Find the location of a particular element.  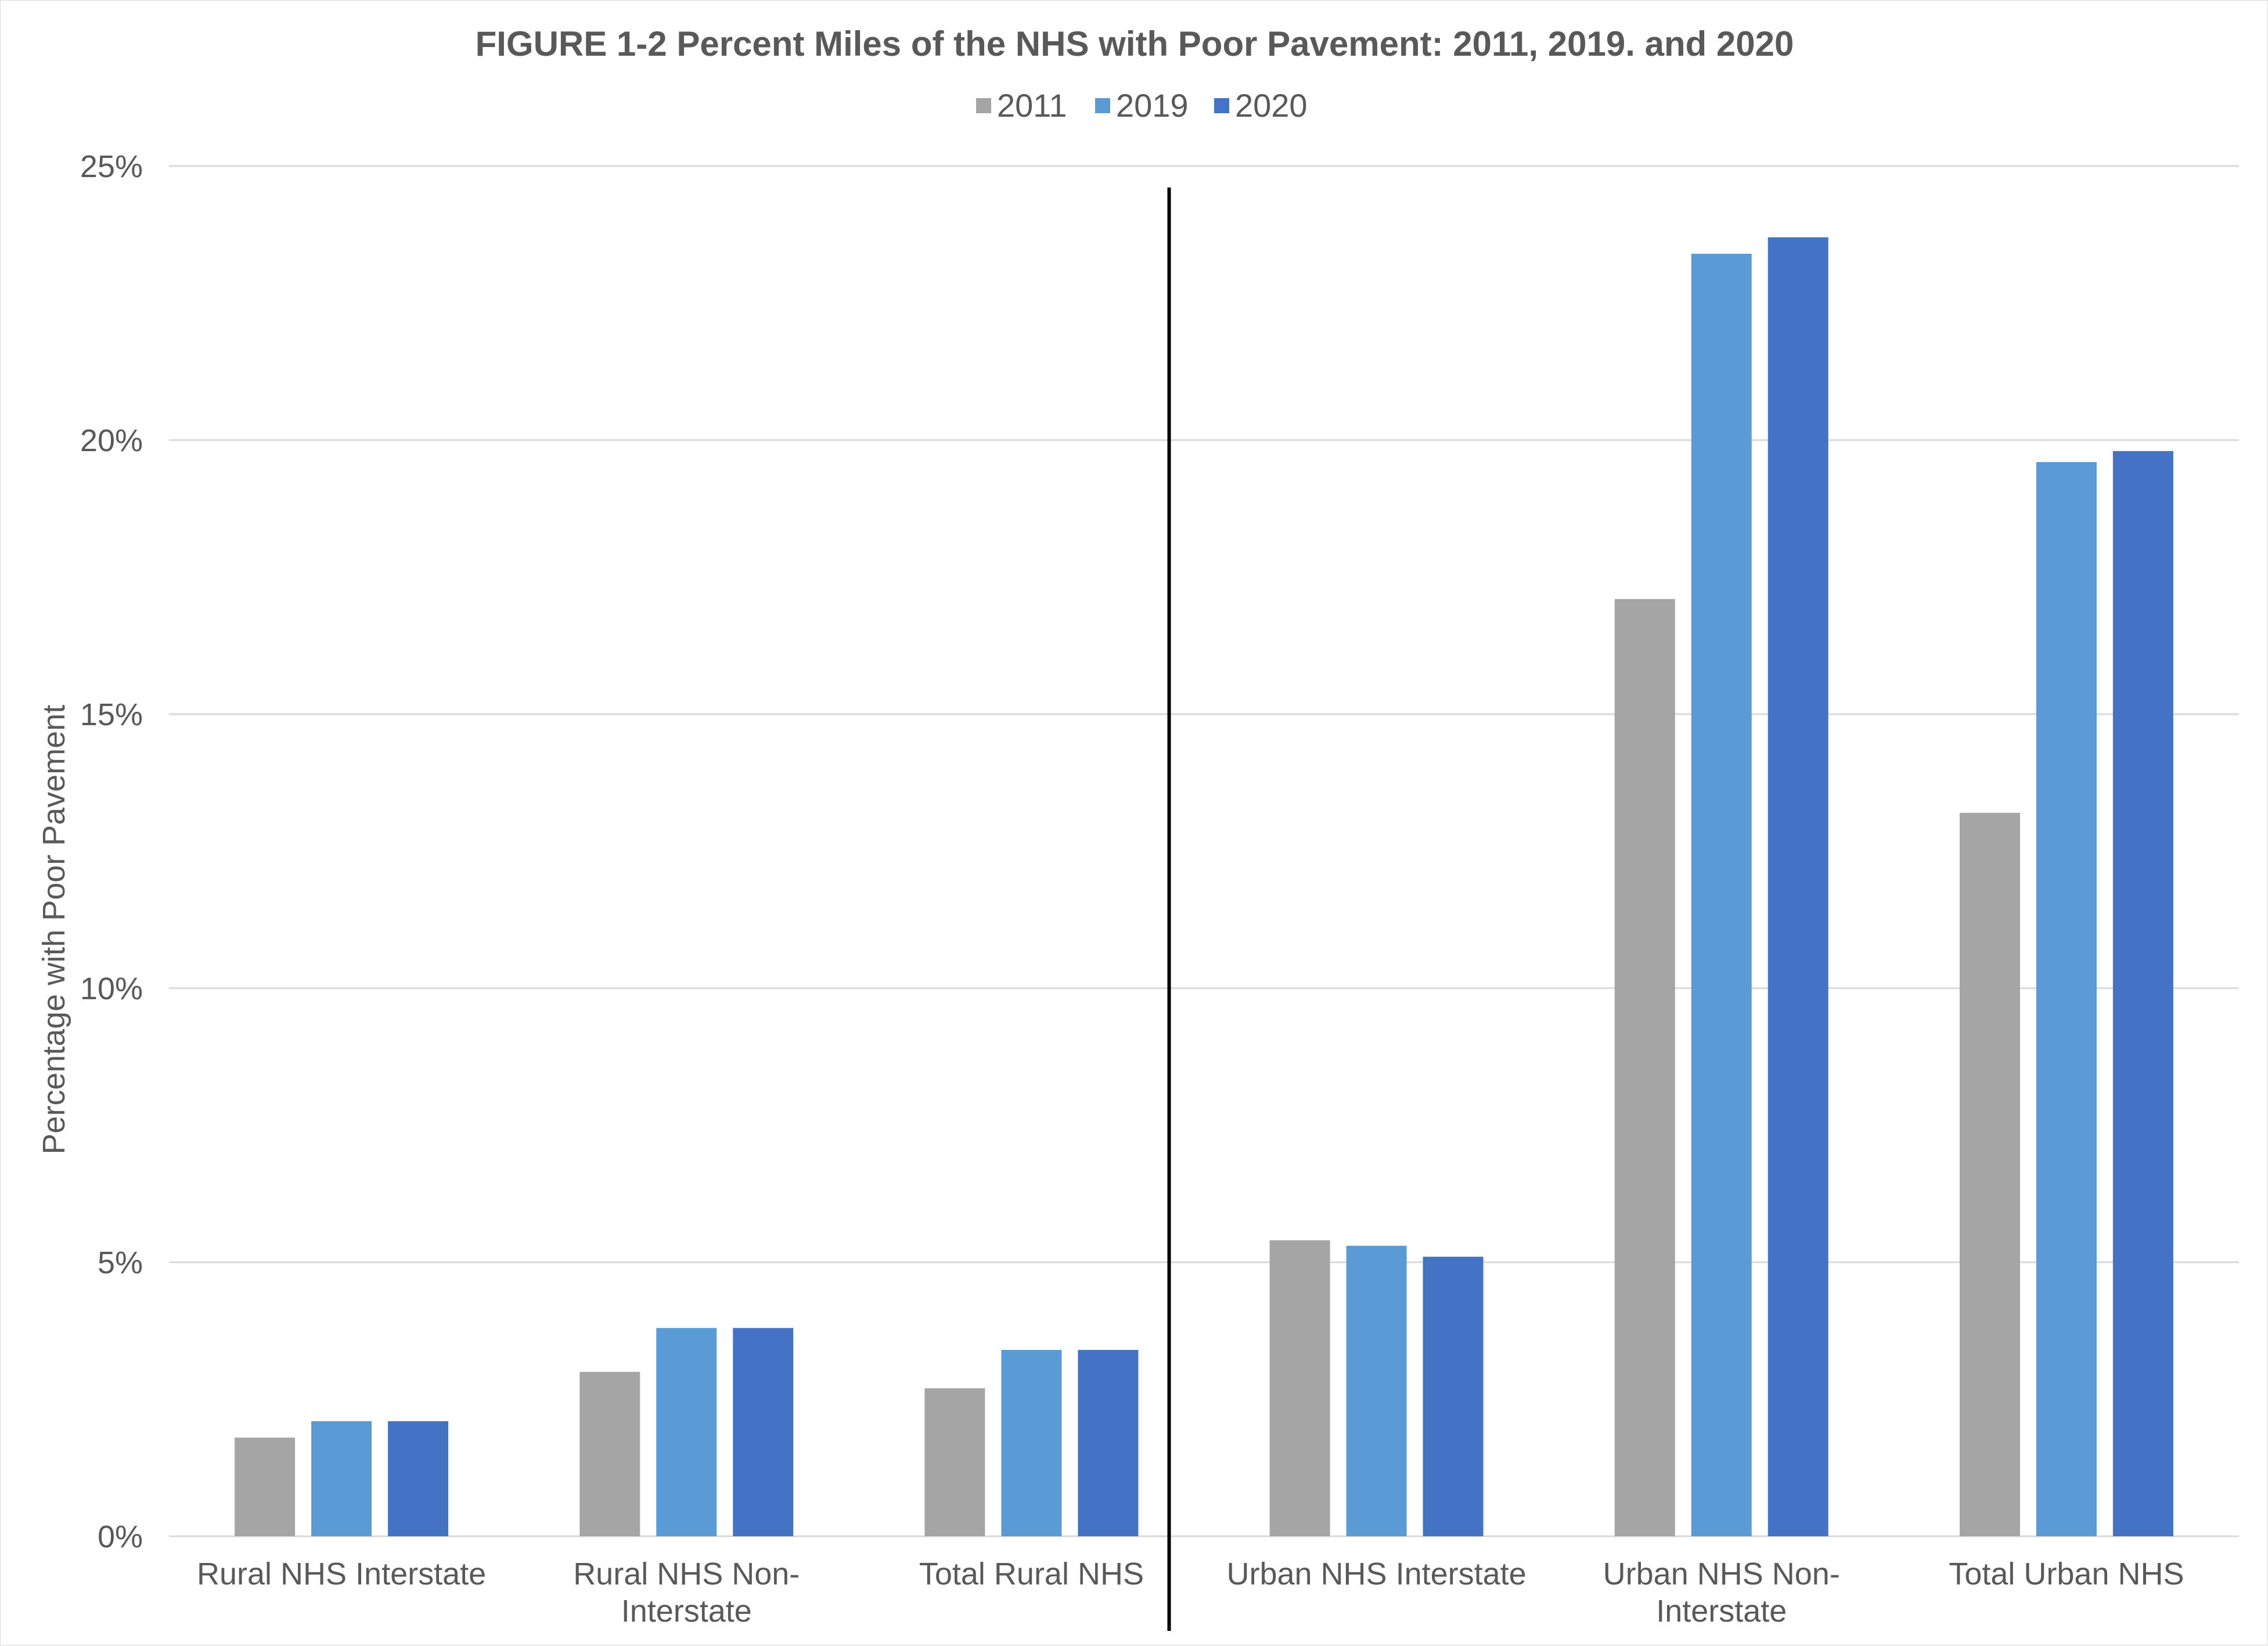

y-tick-label: 0% is located at coordinates (121, 1536).